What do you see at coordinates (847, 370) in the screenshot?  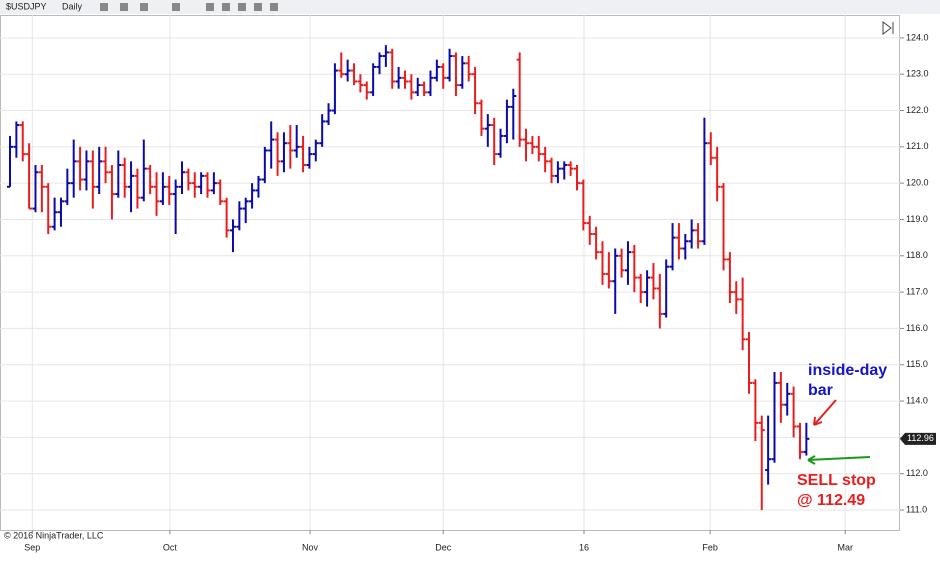 I see `annotation-text: inside-day` at bounding box center [847, 370].